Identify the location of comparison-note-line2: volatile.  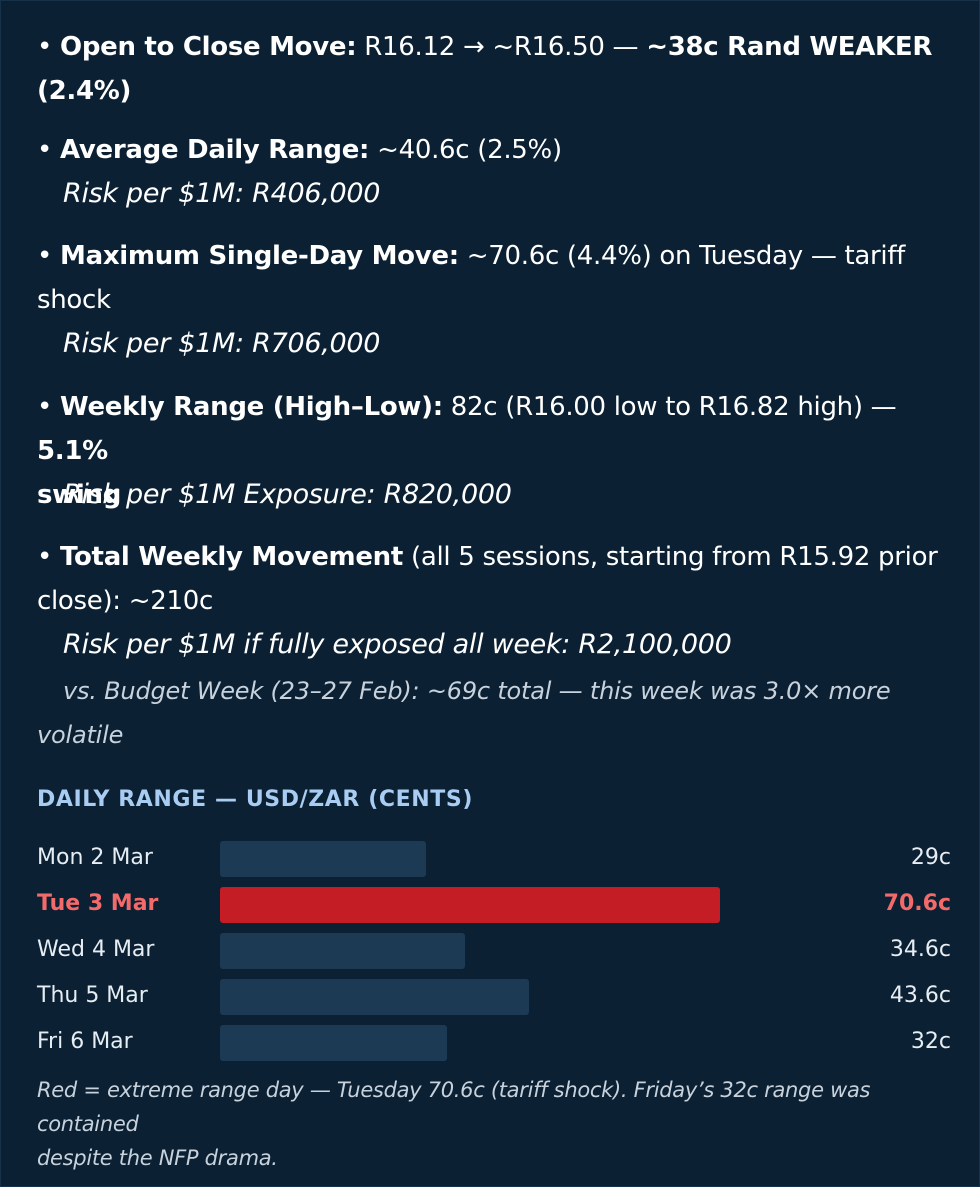
(80, 735).